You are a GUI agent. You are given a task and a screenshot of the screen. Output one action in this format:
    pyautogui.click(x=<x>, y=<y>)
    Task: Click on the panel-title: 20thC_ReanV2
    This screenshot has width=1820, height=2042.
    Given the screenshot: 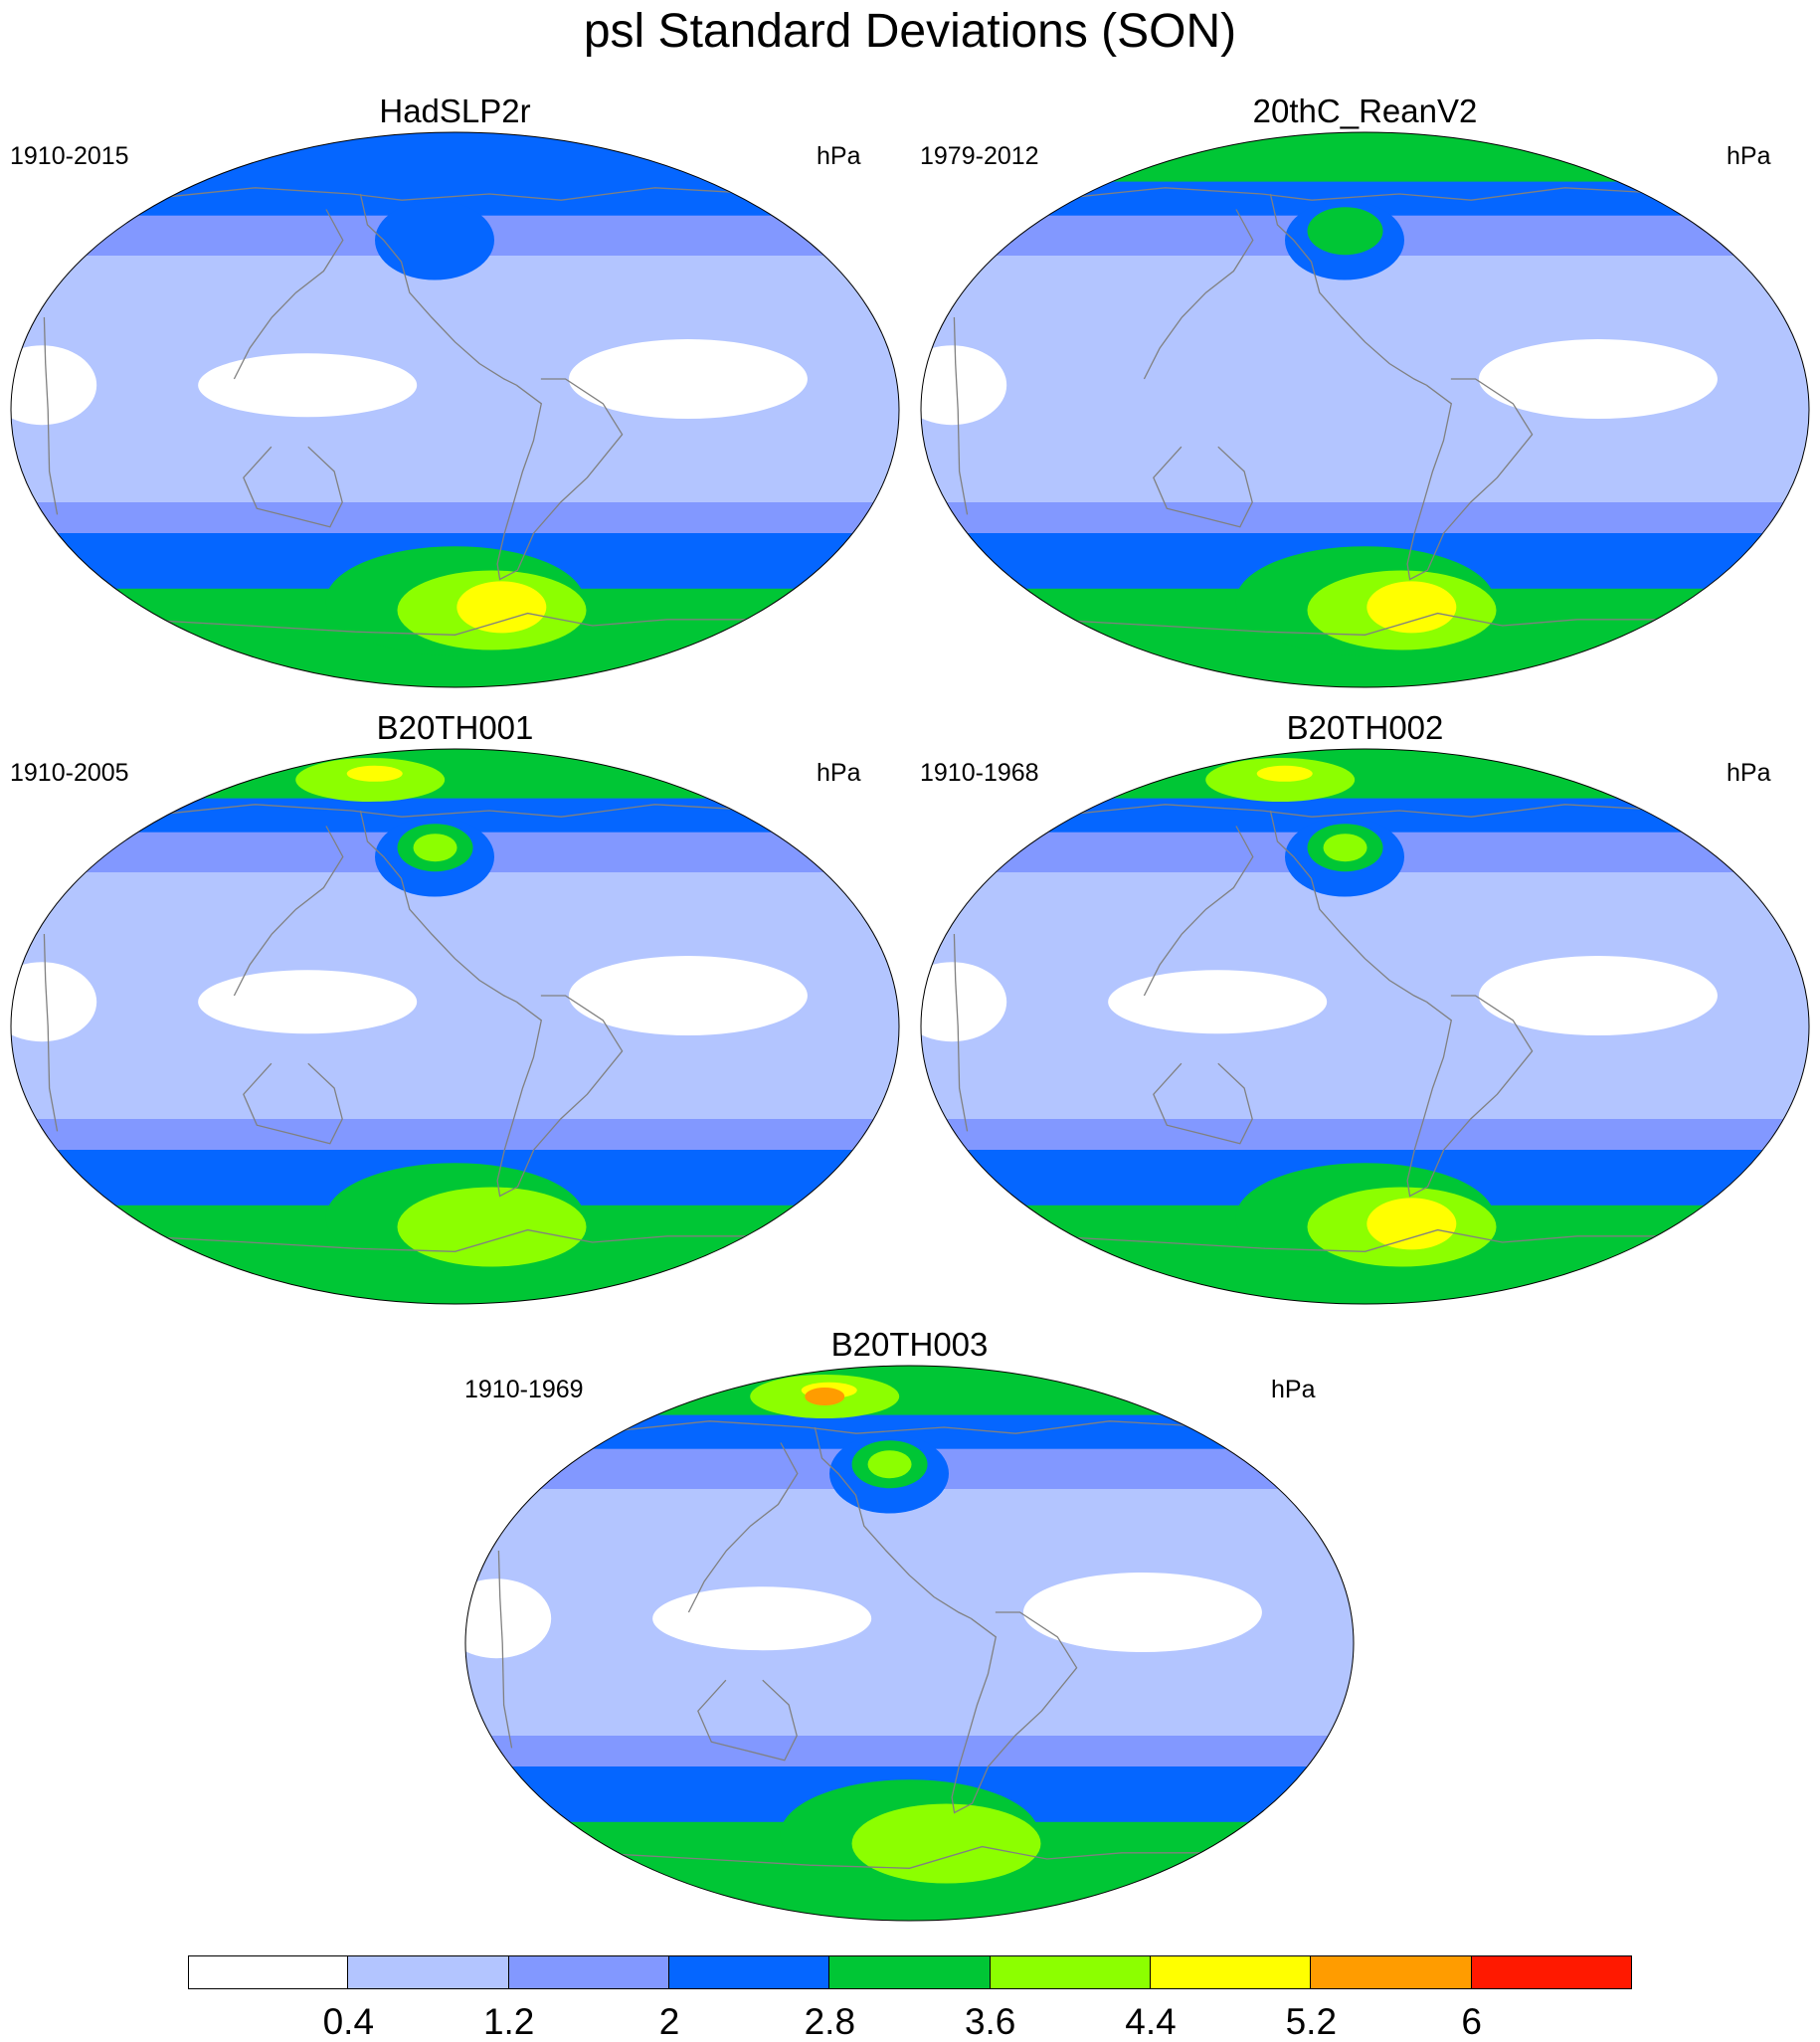 What is the action you would take?
    pyautogui.click(x=1365, y=111)
    